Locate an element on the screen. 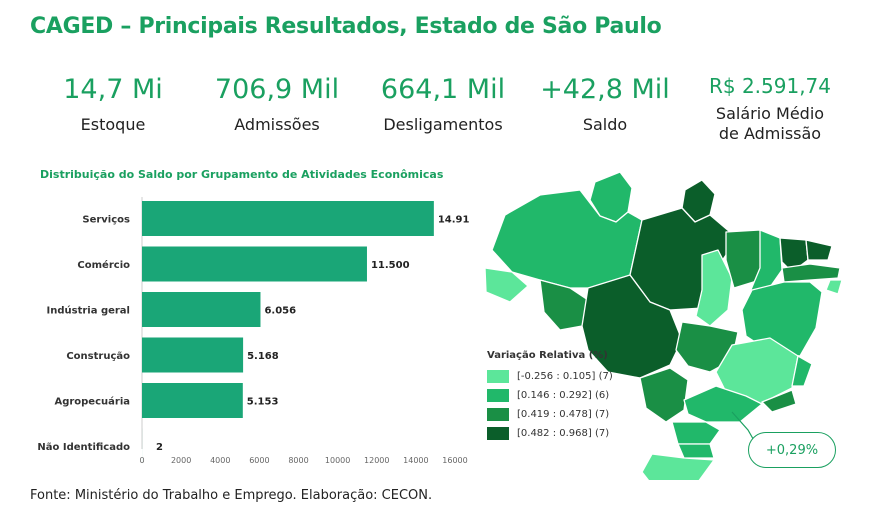  kpi-admissoes: 706,9 Mil Admissões is located at coordinates (277, 104).